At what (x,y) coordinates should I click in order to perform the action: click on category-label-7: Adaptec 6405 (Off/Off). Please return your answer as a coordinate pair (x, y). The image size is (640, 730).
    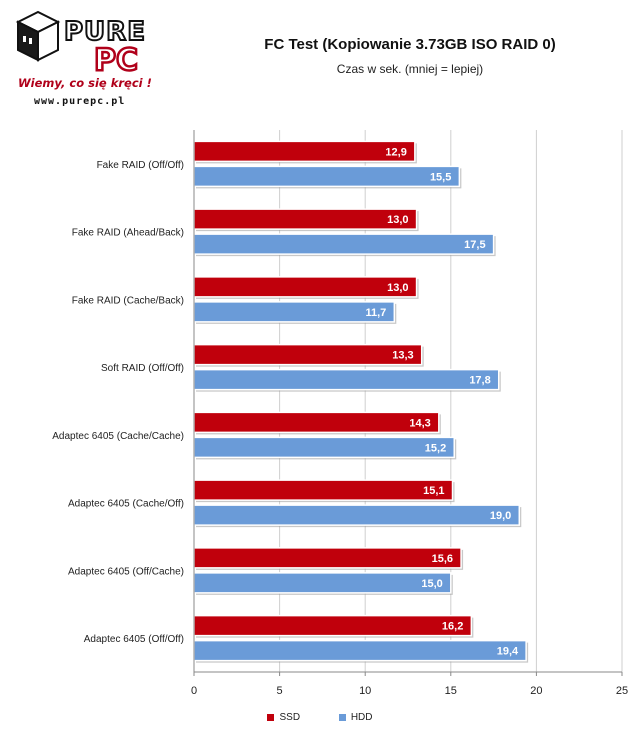
    Looking at the image, I should click on (134, 639).